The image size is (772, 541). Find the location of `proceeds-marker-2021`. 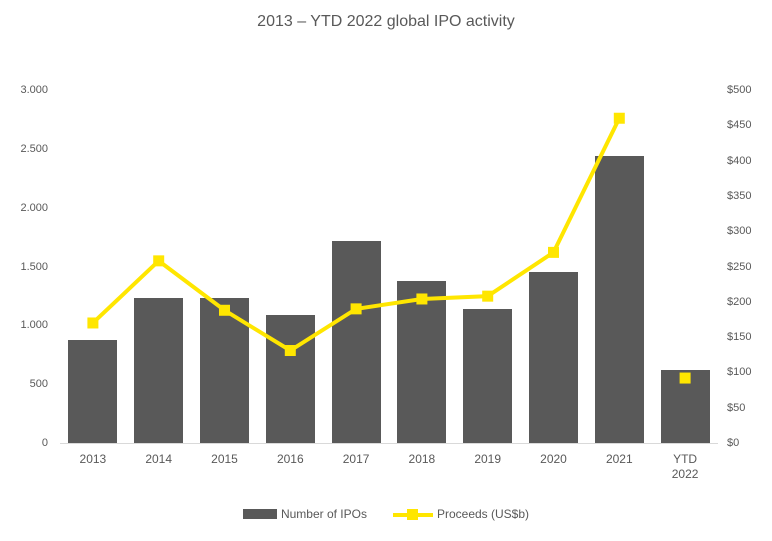

proceeds-marker-2021 is located at coordinates (619, 118).